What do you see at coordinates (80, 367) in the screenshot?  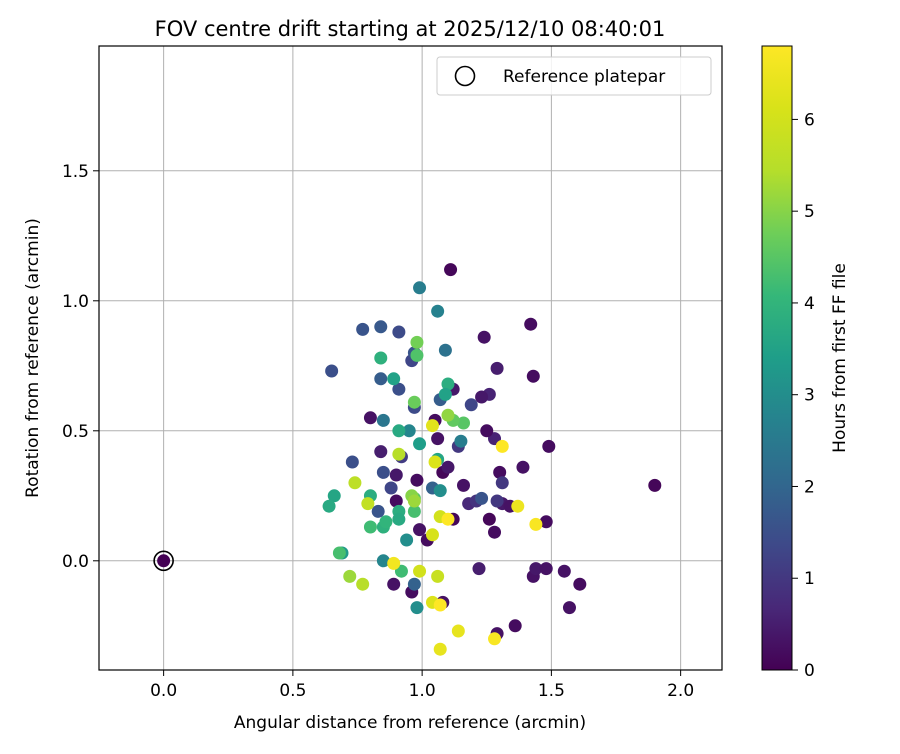 I see `y-axis: 0.0 0.5 1.0 1.5` at bounding box center [80, 367].